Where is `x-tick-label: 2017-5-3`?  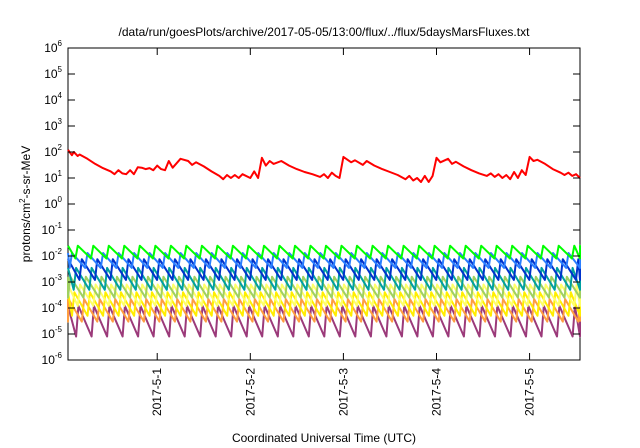
x-tick-label: 2017-5-3 is located at coordinates (343, 392).